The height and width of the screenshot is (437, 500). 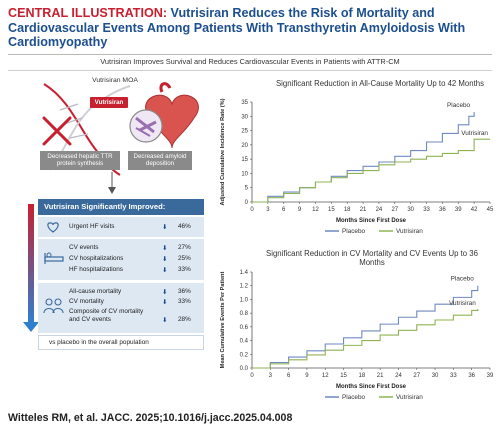 I want to click on improved-label: Urgent HF visits, so click(x=92, y=226).